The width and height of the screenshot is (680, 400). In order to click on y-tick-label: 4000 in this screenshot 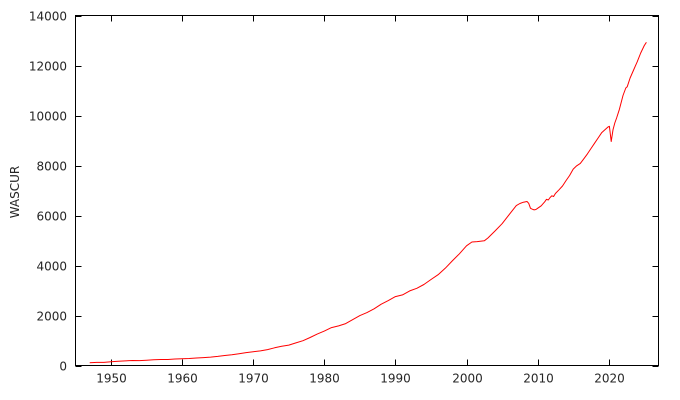, I will do `click(51, 267)`.